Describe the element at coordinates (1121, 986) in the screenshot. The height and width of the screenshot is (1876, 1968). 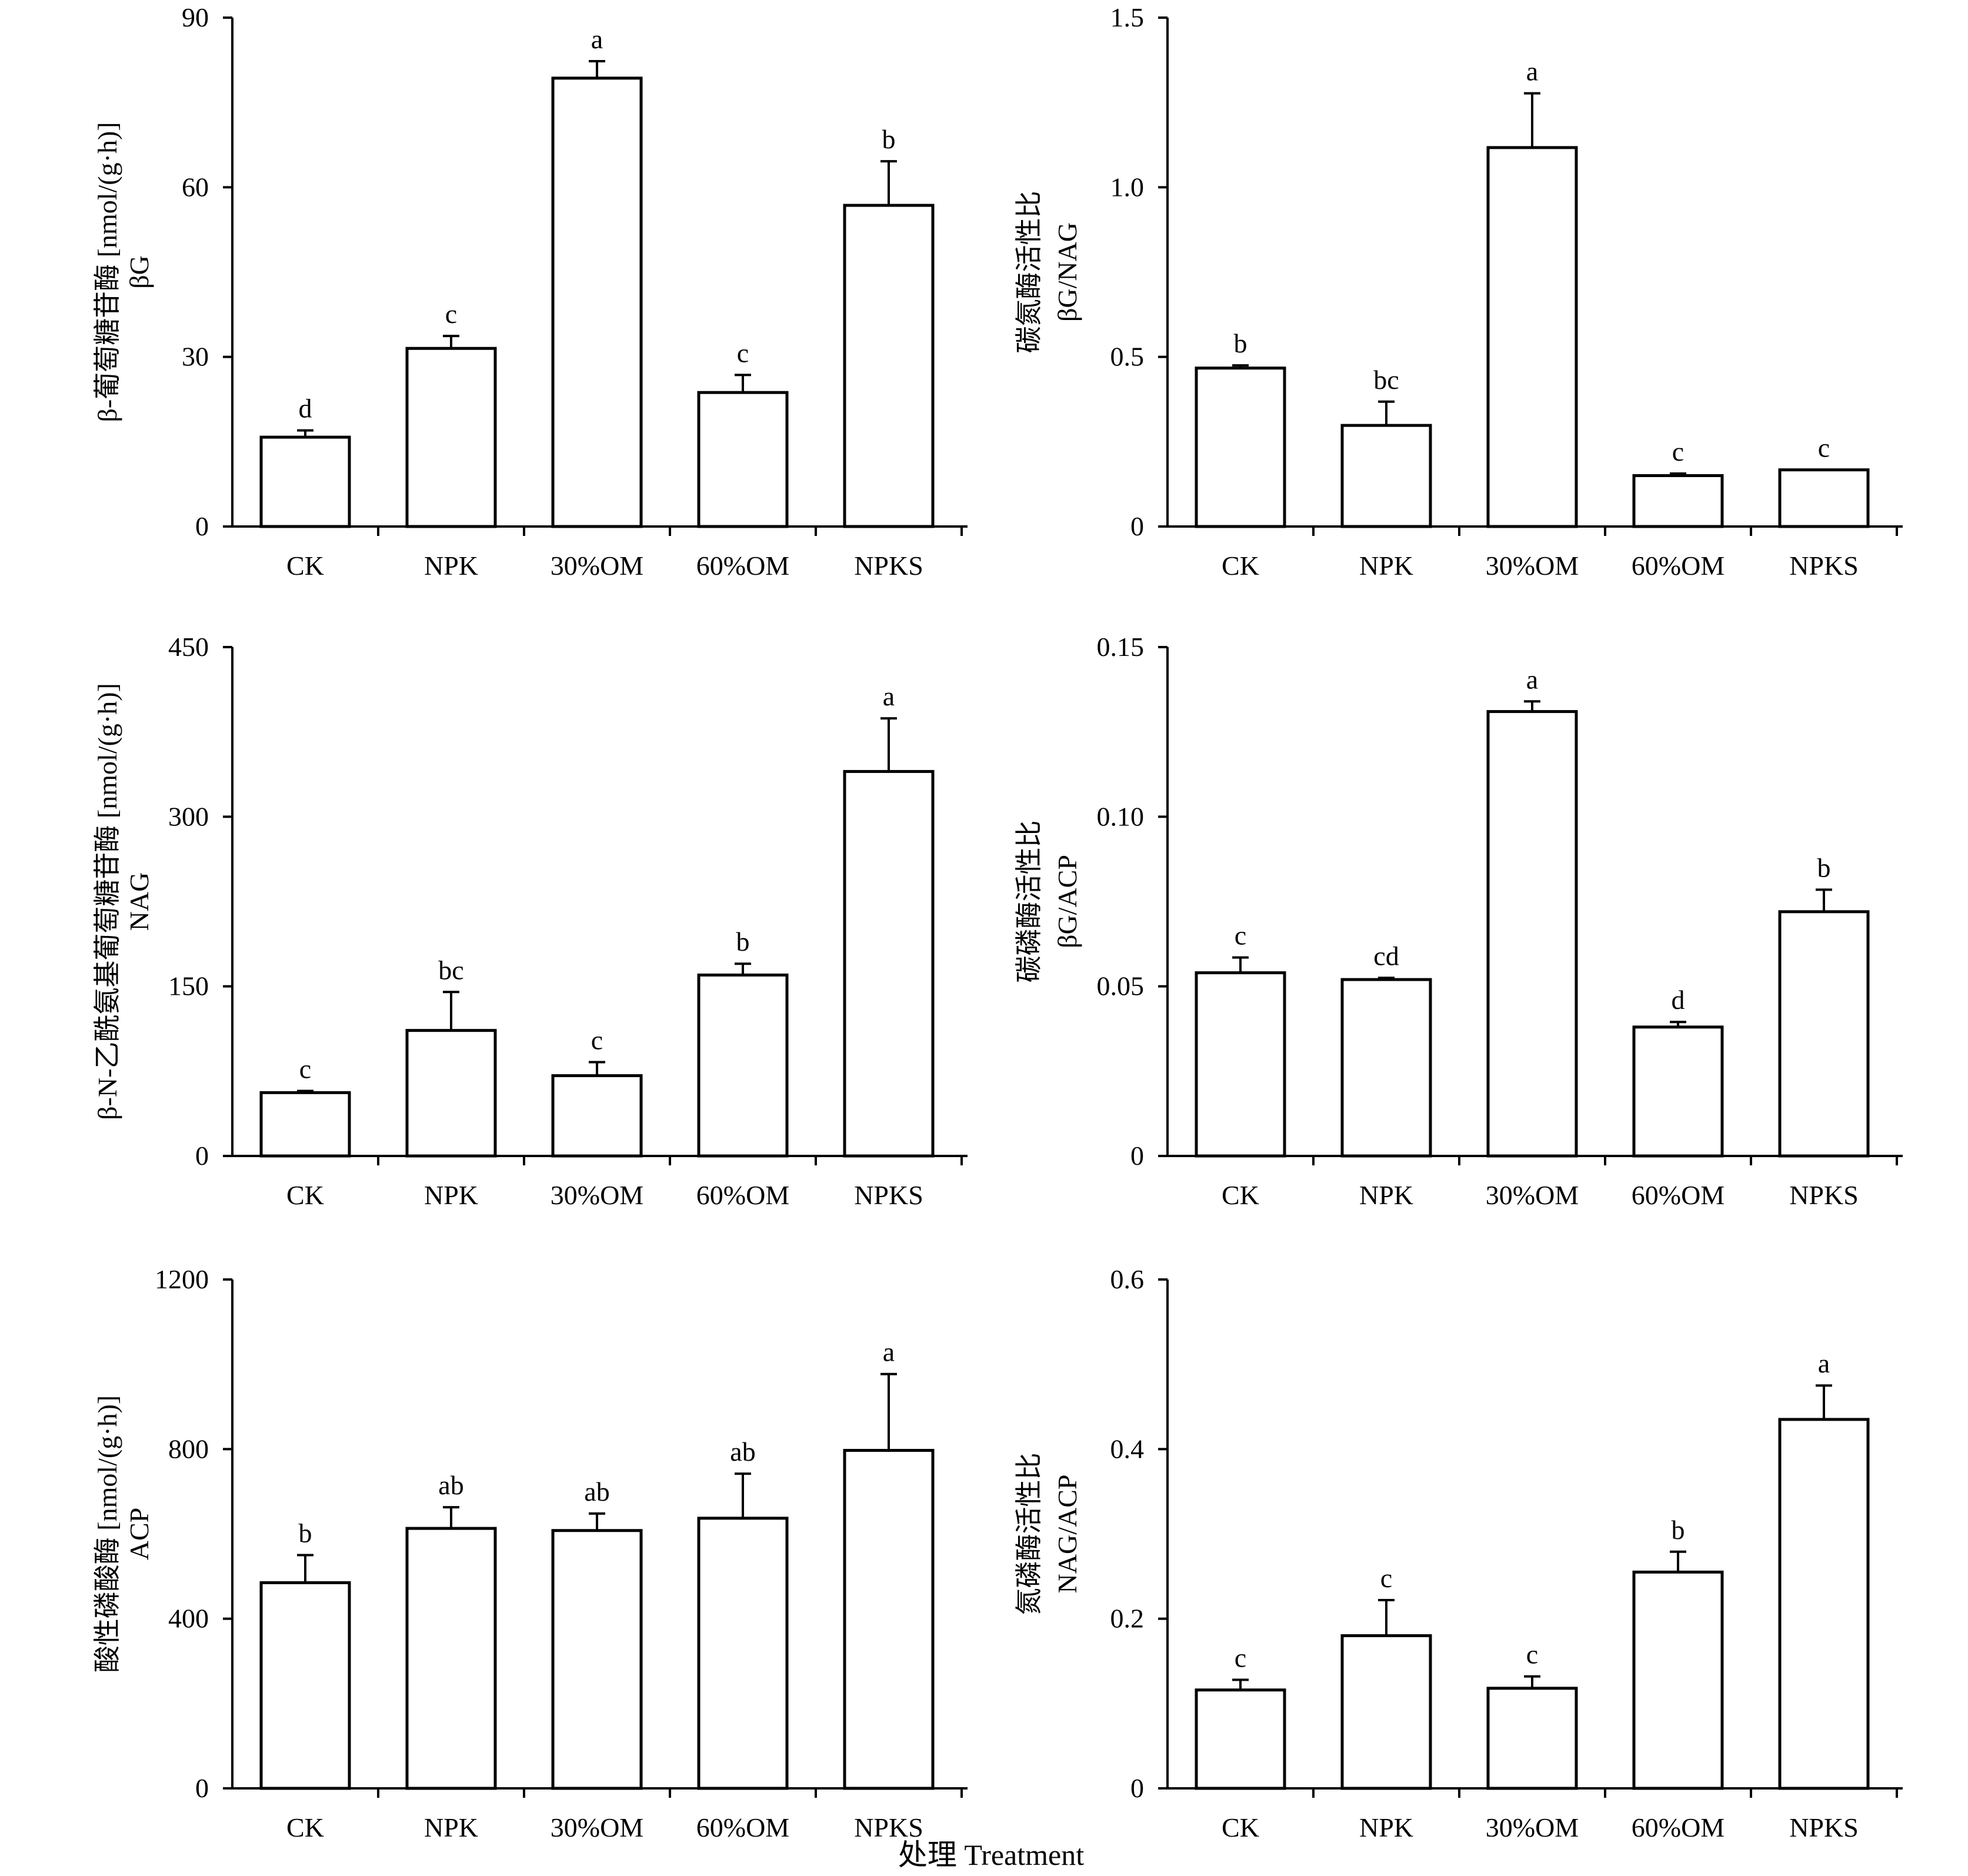
I see `y-tick-label: 0.05` at that location.